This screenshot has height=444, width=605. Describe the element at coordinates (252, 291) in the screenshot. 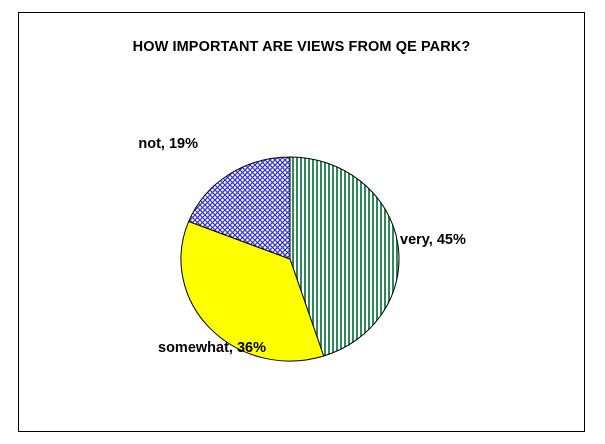

I see `pie-slice-somewhat` at that location.